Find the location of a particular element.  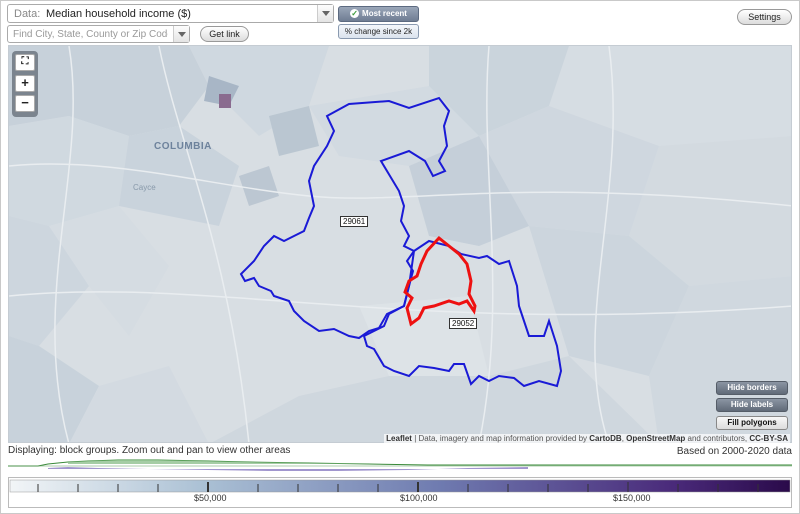

legend-tick-50k: $50,000 is located at coordinates (210, 498).